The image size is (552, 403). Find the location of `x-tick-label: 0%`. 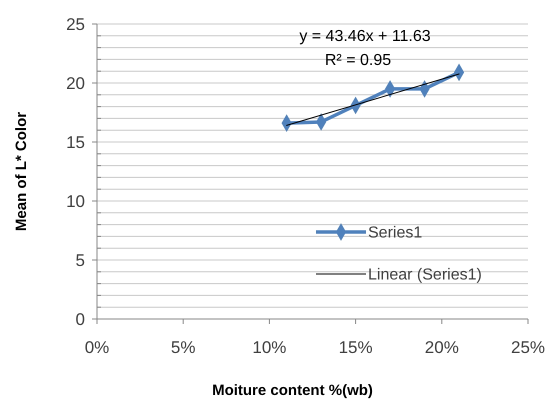

x-tick-label: 0% is located at coordinates (97, 347).